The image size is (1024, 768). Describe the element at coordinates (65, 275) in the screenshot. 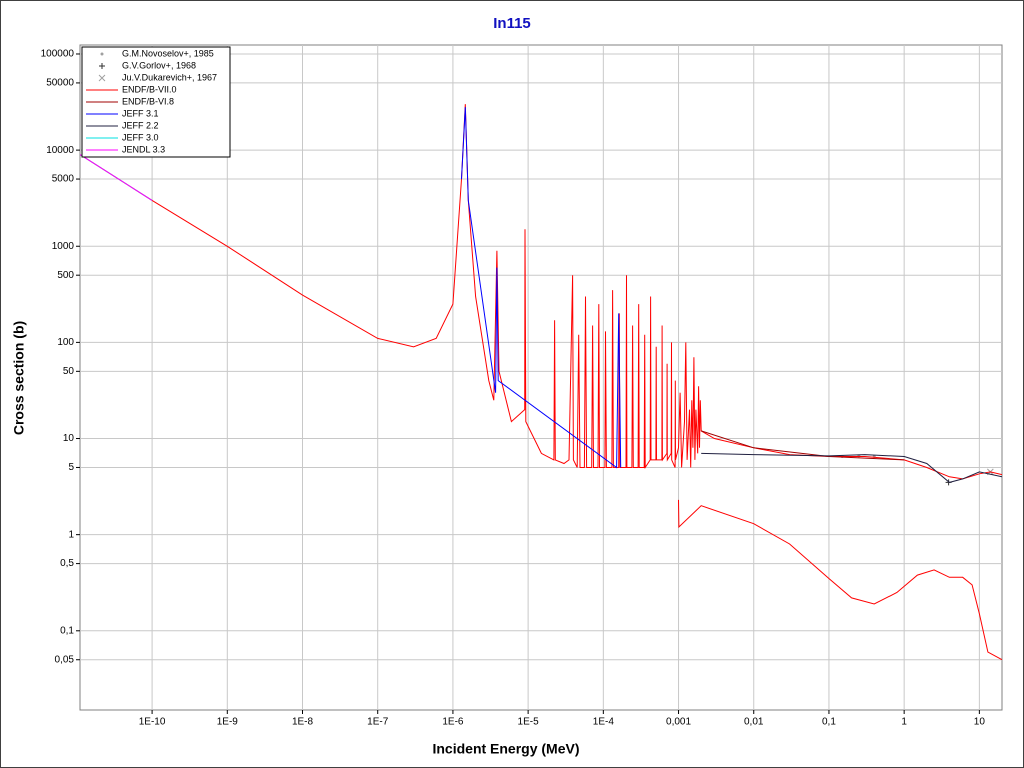

I see `y-tick-label: 500` at that location.